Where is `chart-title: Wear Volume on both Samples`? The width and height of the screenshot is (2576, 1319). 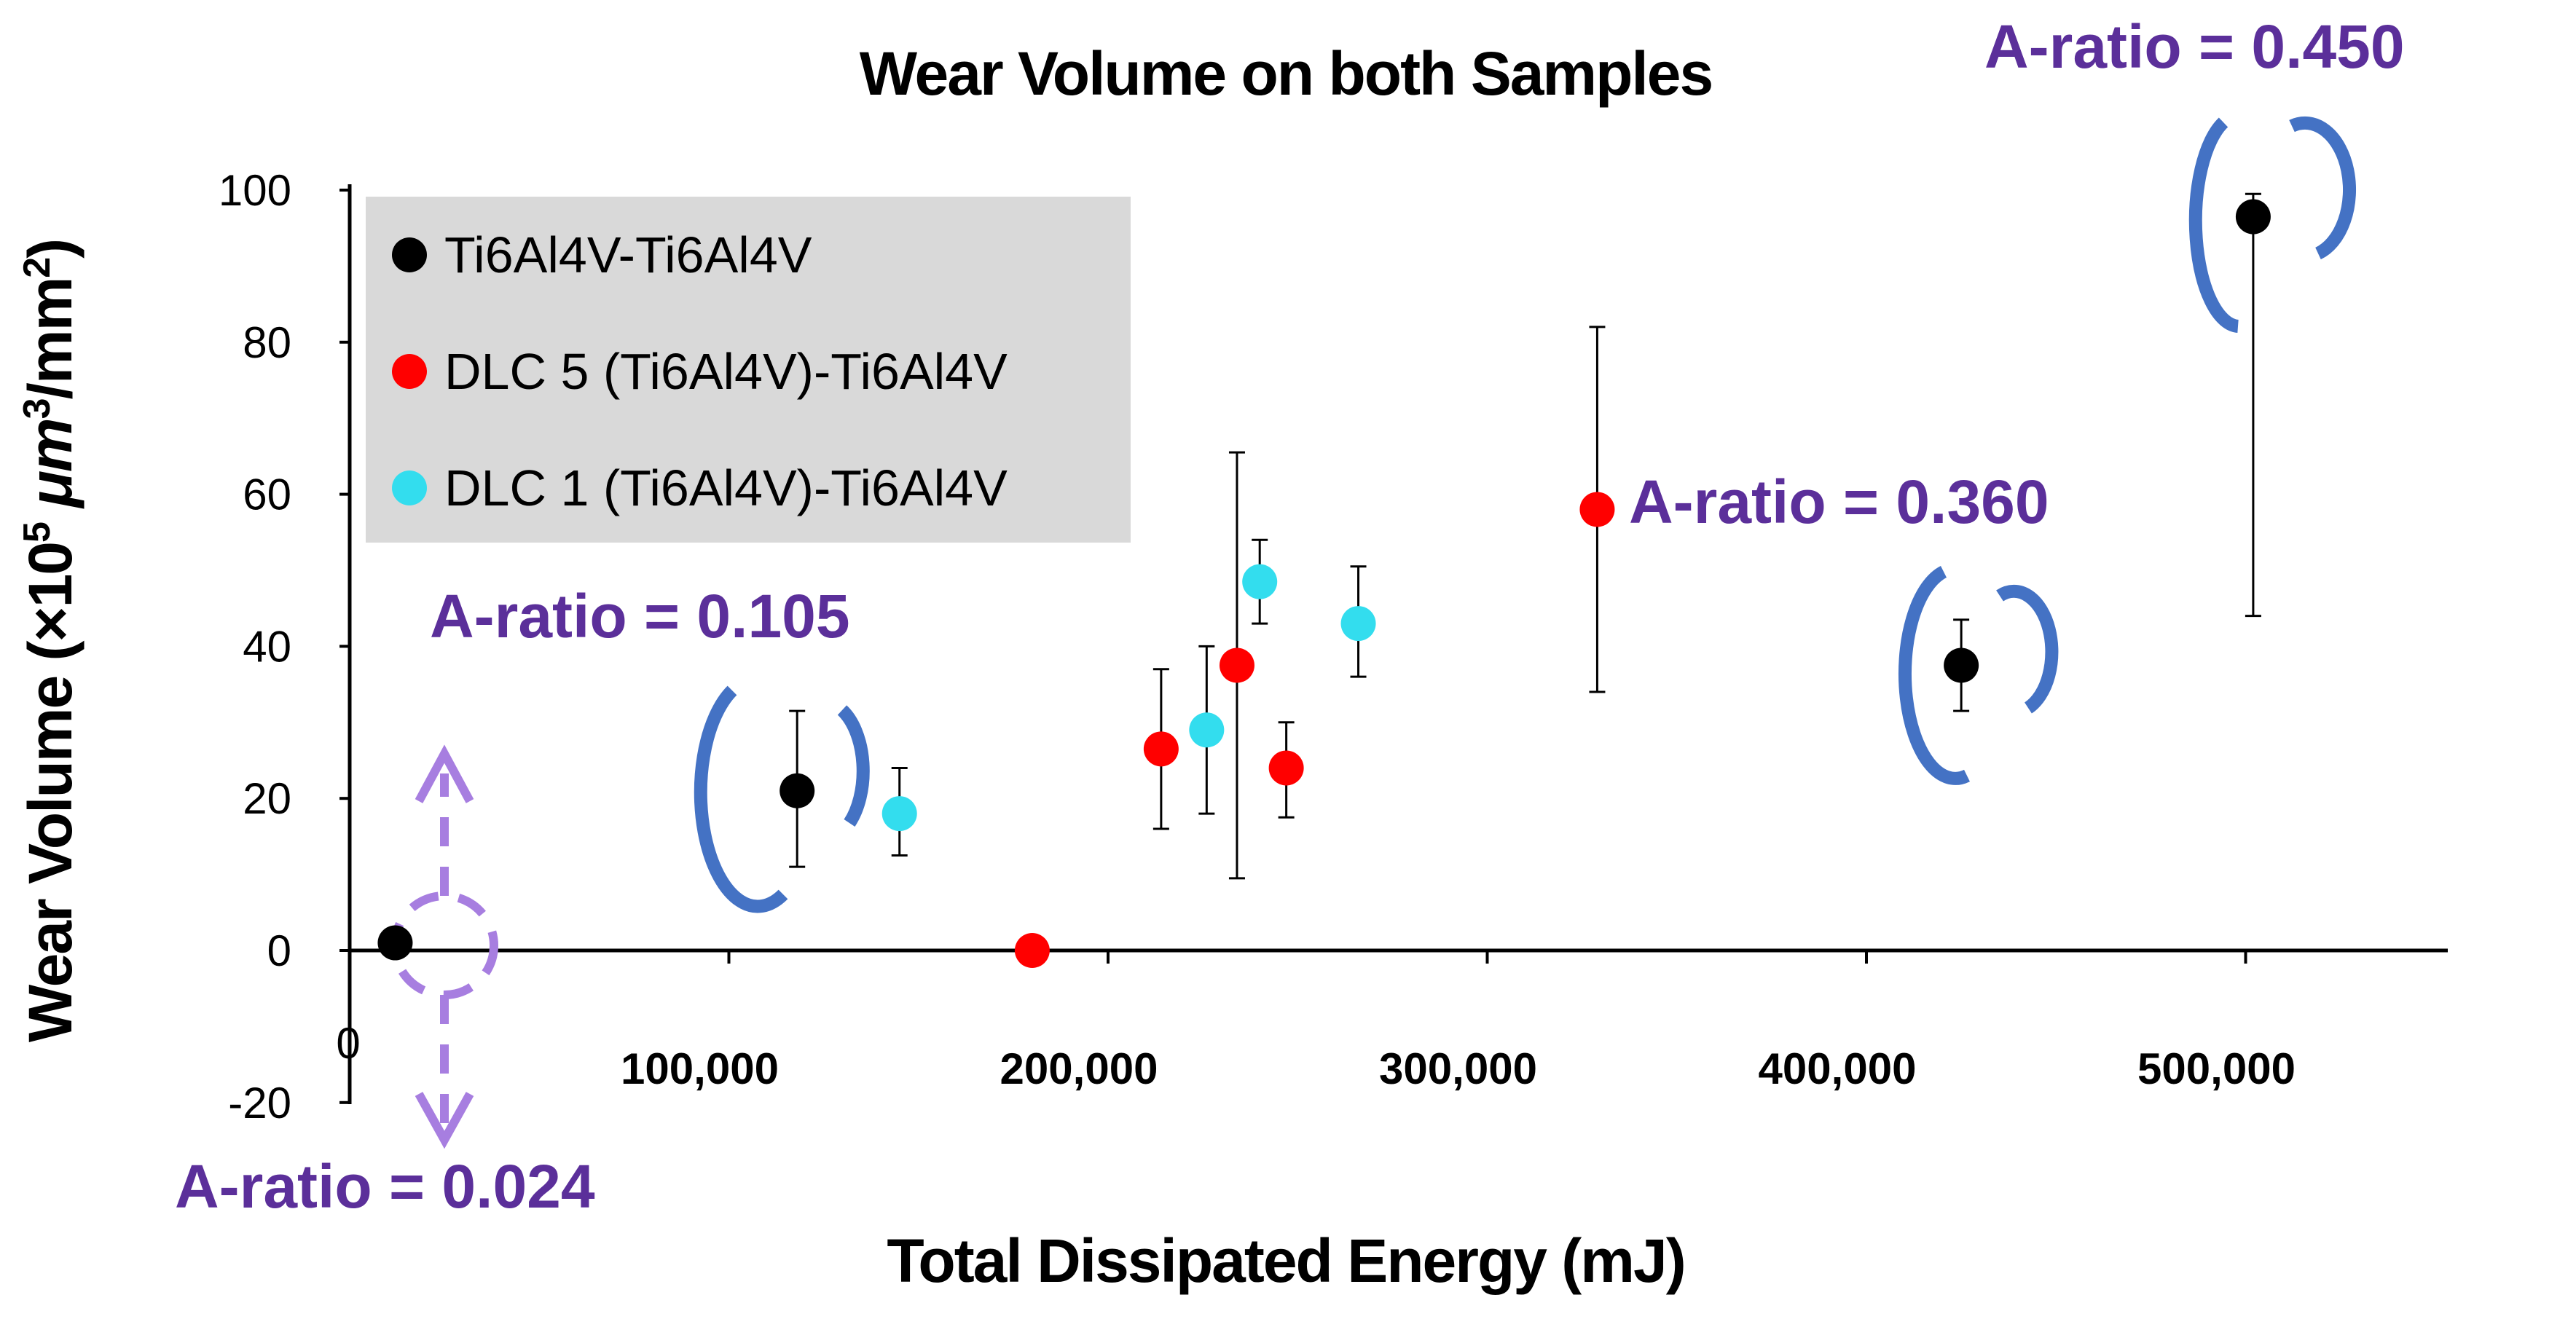 chart-title: Wear Volume on both Samples is located at coordinates (1286, 73).